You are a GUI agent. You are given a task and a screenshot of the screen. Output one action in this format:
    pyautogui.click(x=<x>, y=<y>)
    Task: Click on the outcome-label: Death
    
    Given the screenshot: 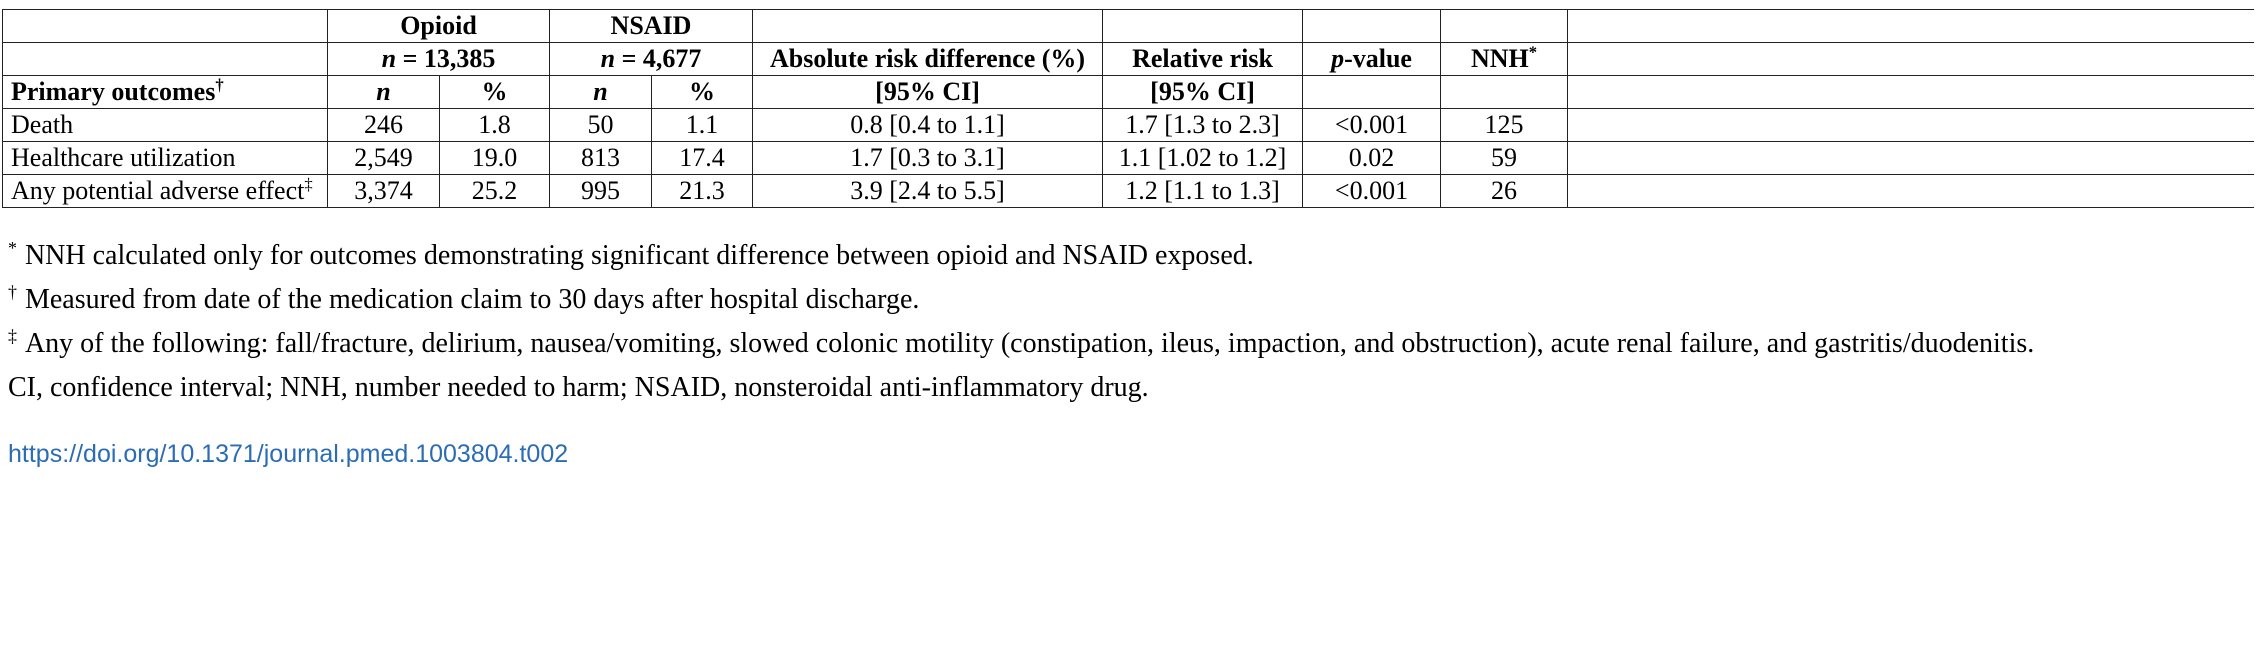 What is the action you would take?
    pyautogui.click(x=42, y=124)
    